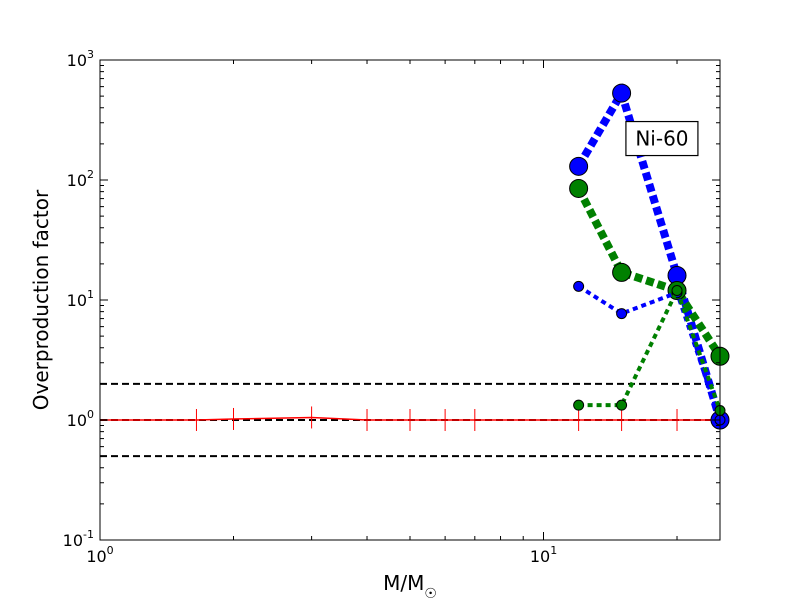 Image resolution: width=800 pixels, height=600 pixels. I want to click on x-tick-label: 10¹, so click(543, 555).